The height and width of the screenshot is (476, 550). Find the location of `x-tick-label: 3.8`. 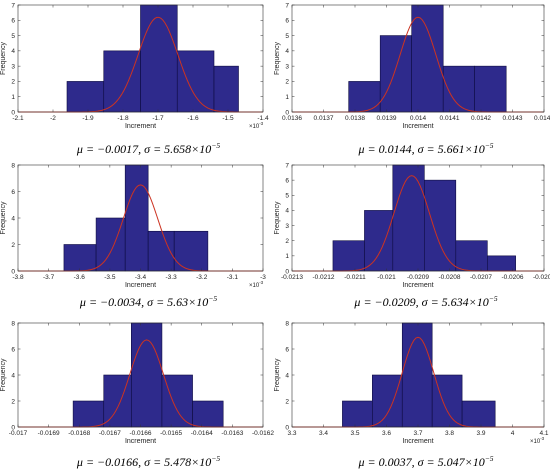

x-tick-label: 3.8 is located at coordinates (449, 433).